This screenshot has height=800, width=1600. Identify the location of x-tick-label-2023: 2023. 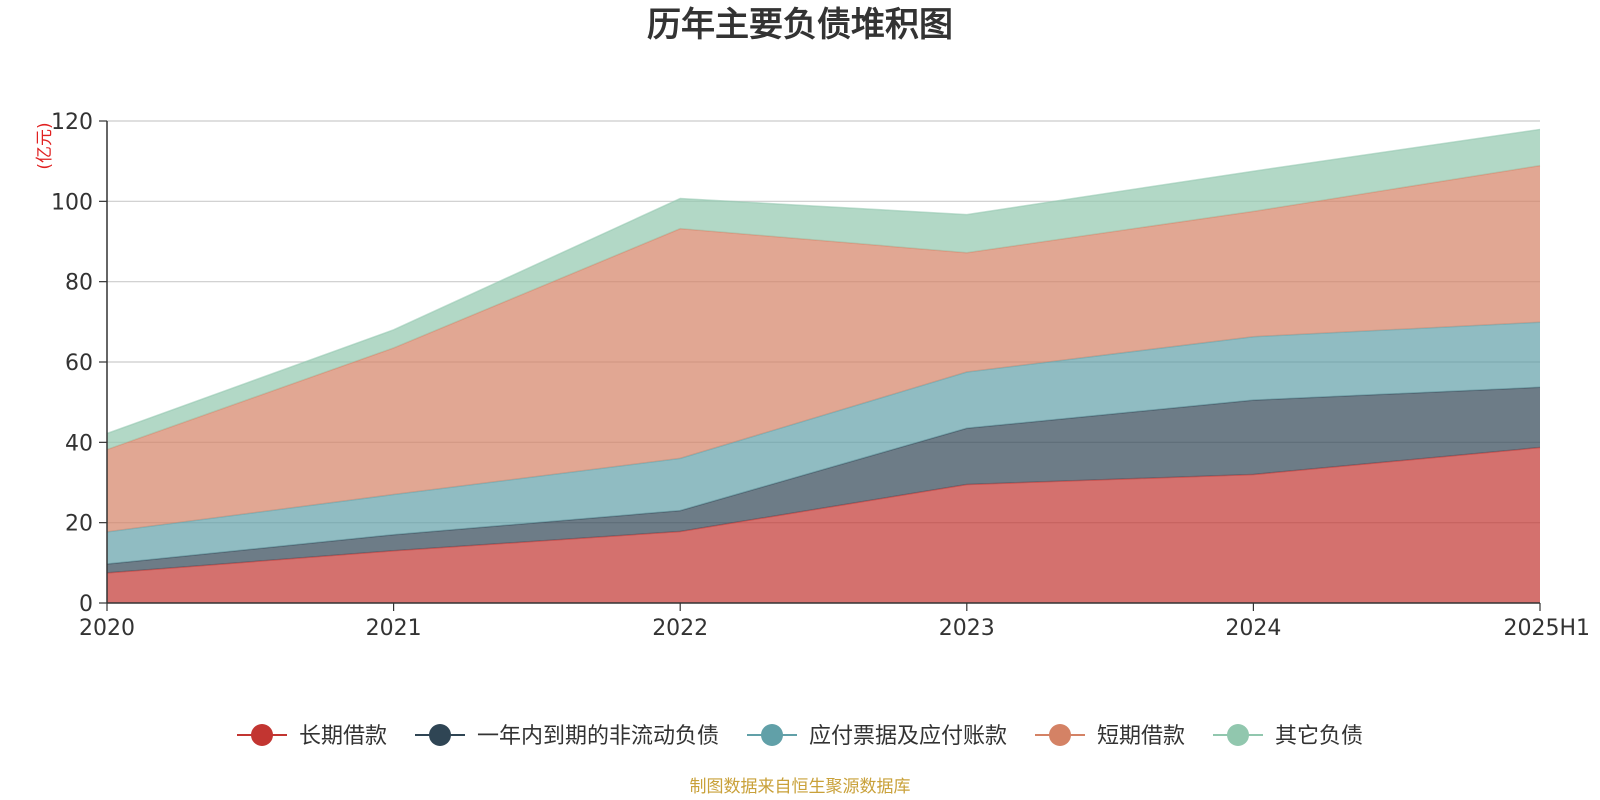
(967, 628).